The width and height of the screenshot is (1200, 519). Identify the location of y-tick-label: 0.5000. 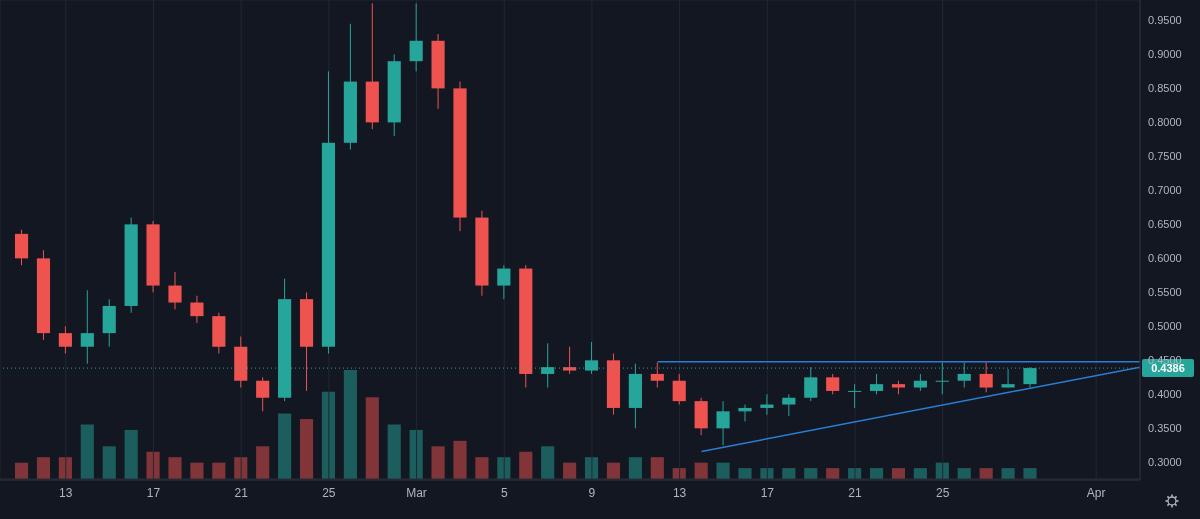
(1165, 326).